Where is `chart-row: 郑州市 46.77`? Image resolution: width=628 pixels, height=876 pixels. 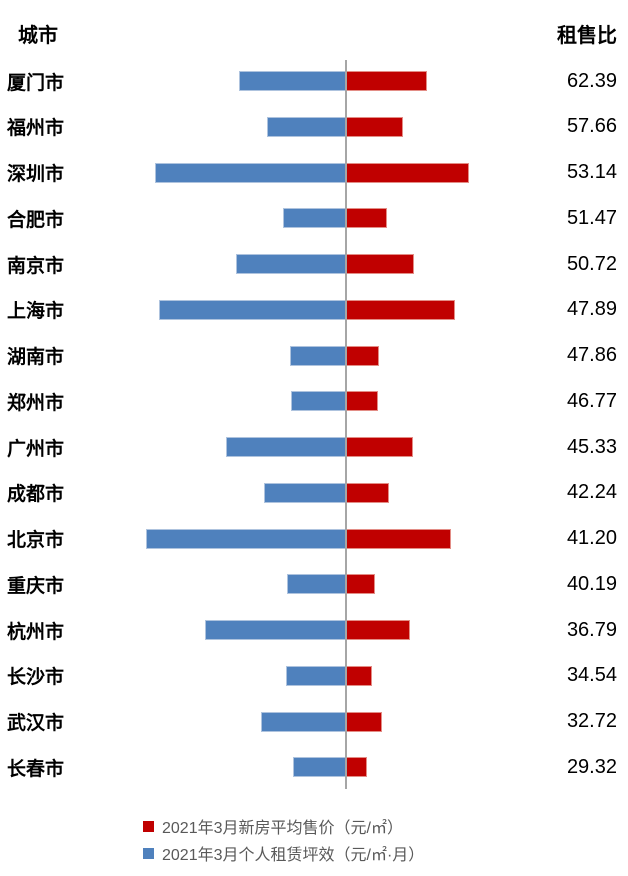
chart-row: 郑州市 46.77 is located at coordinates (314, 401).